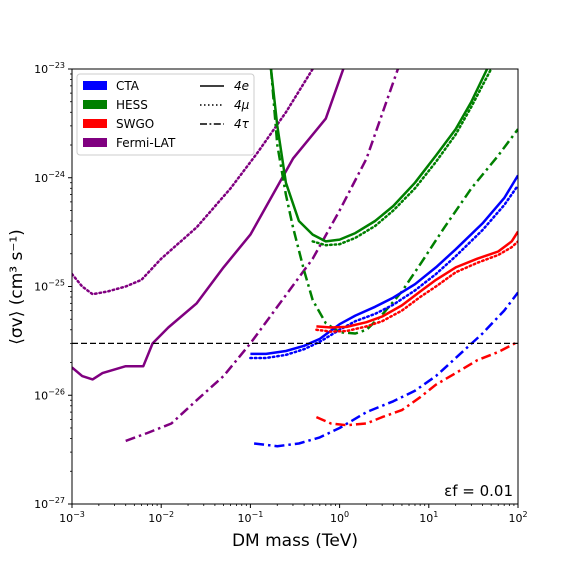  What do you see at coordinates (49, 286) in the screenshot?
I see `y-tick-label: 10−25` at bounding box center [49, 286].